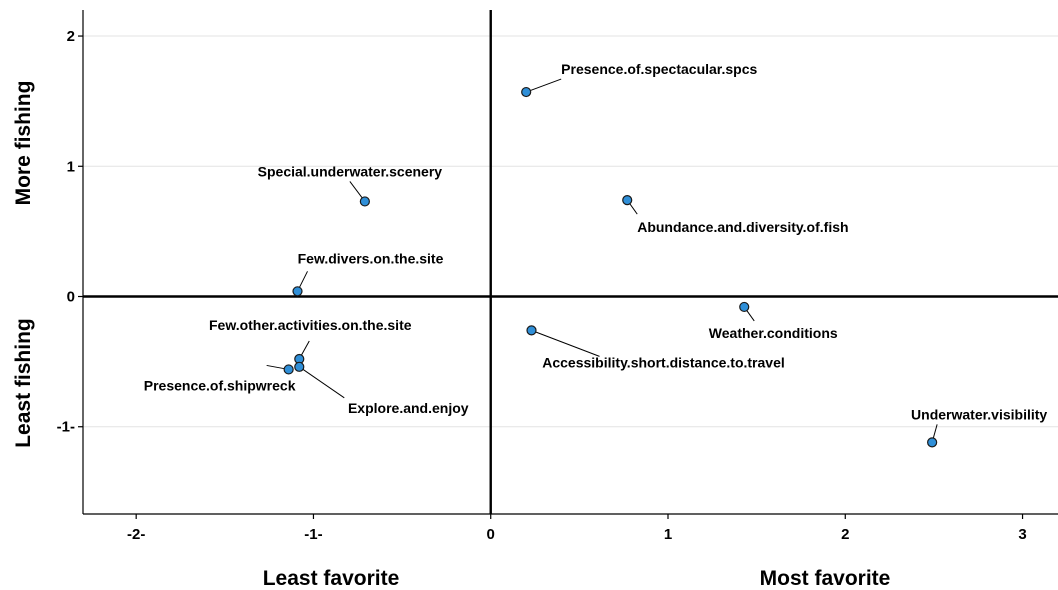 Image resolution: width=1058 pixels, height=590 pixels. I want to click on point-label: Abundance.and.diversity.of.fish, so click(742, 227).